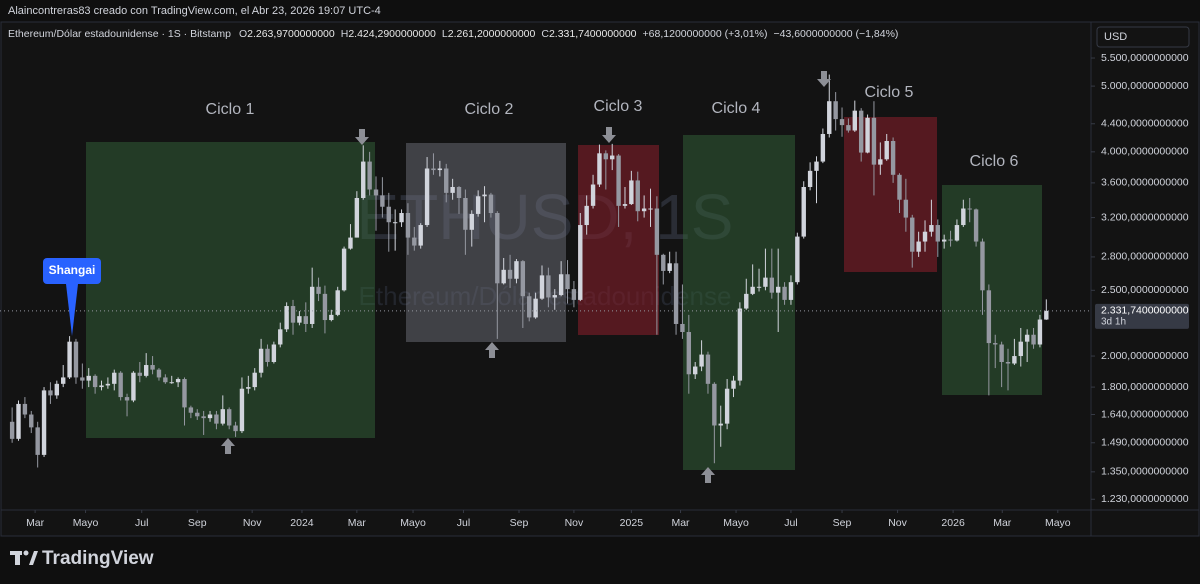 The width and height of the screenshot is (1200, 584). What do you see at coordinates (1145, 311) in the screenshot?
I see `last-price-label: 2.331,7400000000` at bounding box center [1145, 311].